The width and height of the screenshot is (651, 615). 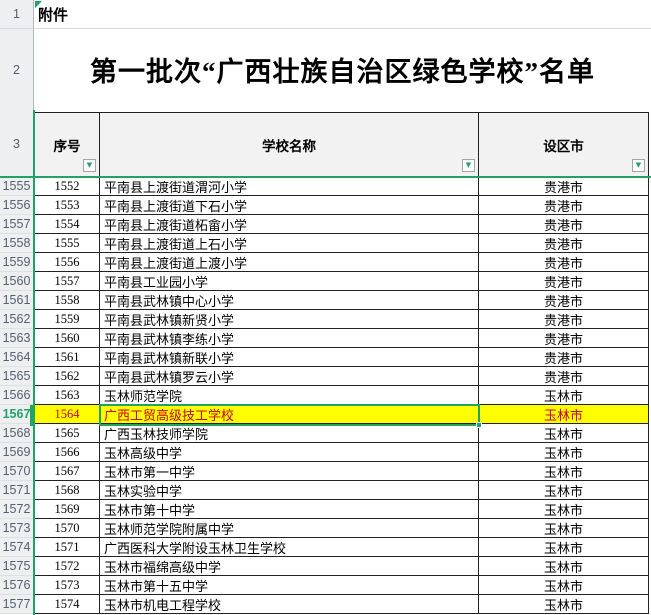 What do you see at coordinates (289, 490) in the screenshot?
I see `cell-name: 玉林实验中学` at bounding box center [289, 490].